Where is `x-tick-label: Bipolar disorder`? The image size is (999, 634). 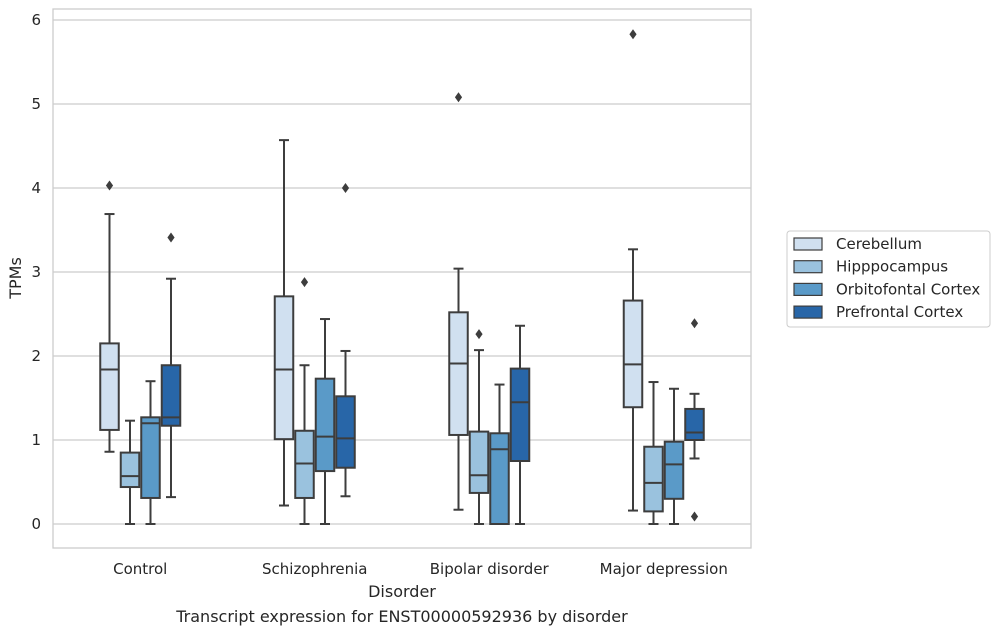
x-tick-label: Bipolar disorder is located at coordinates (490, 569).